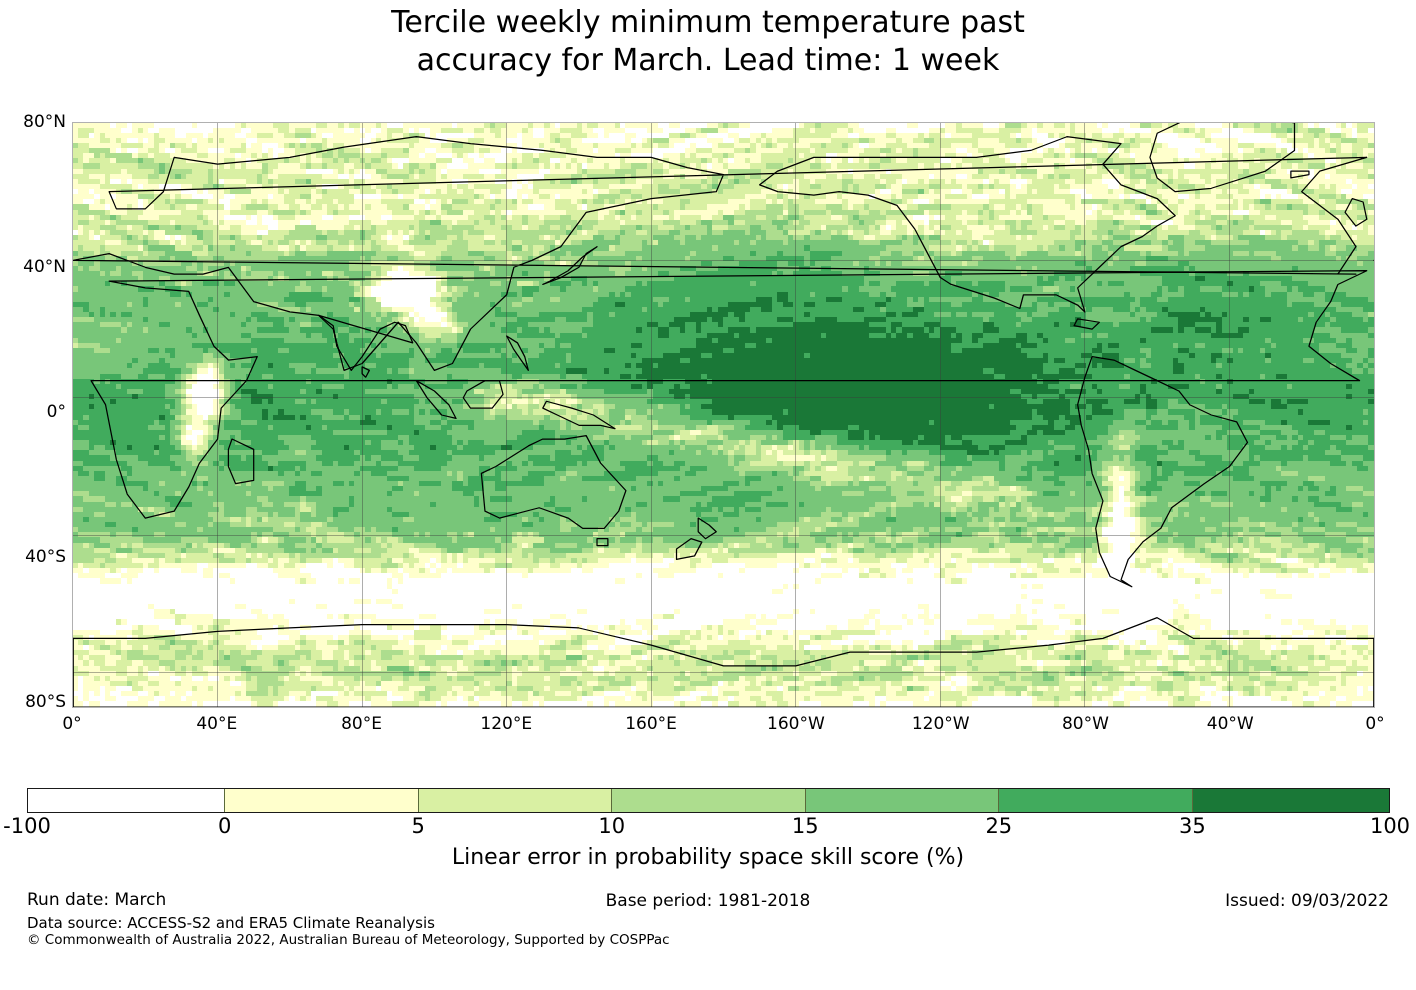 The width and height of the screenshot is (1416, 990). Describe the element at coordinates (805, 826) in the screenshot. I see `colorbar-tick-15: 15` at that location.